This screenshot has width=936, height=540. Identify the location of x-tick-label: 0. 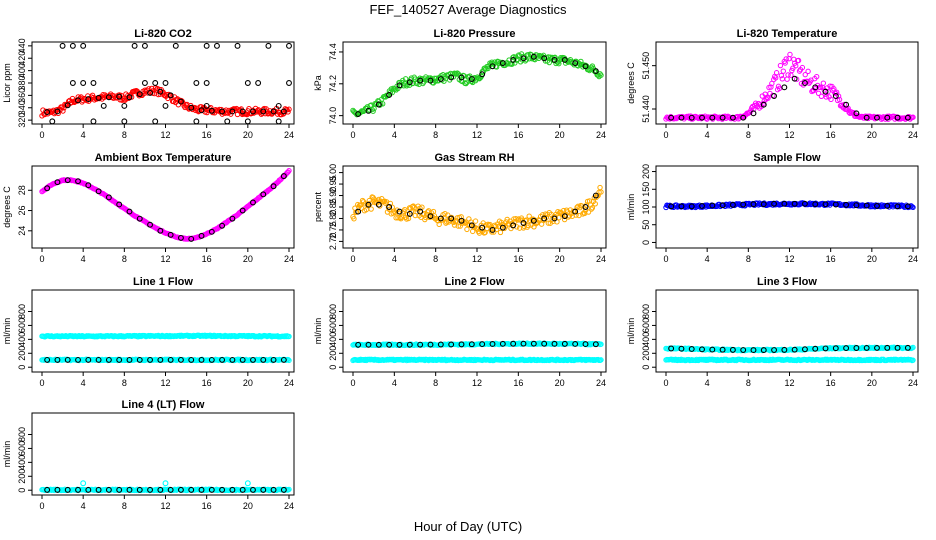
(665, 135).